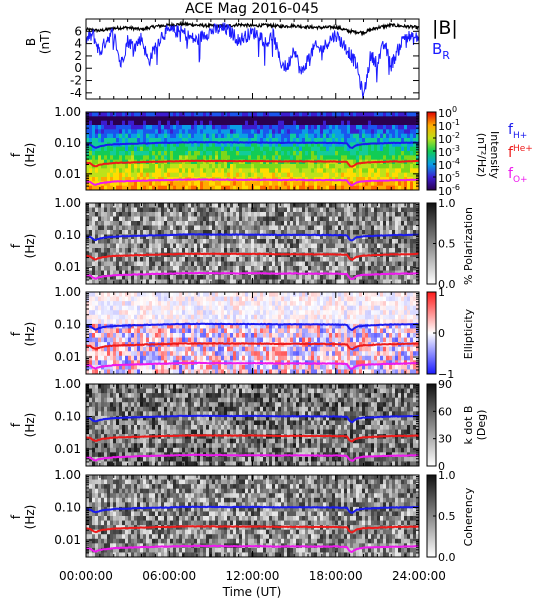 The width and height of the screenshot is (550, 600). What do you see at coordinates (520, 180) in the screenshot?
I see `legend-fo-sub: O+` at bounding box center [520, 180].